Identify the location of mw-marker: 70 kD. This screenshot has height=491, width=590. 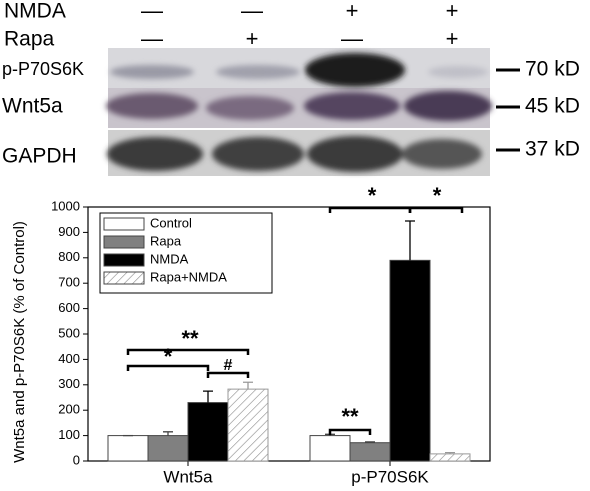
(552, 69).